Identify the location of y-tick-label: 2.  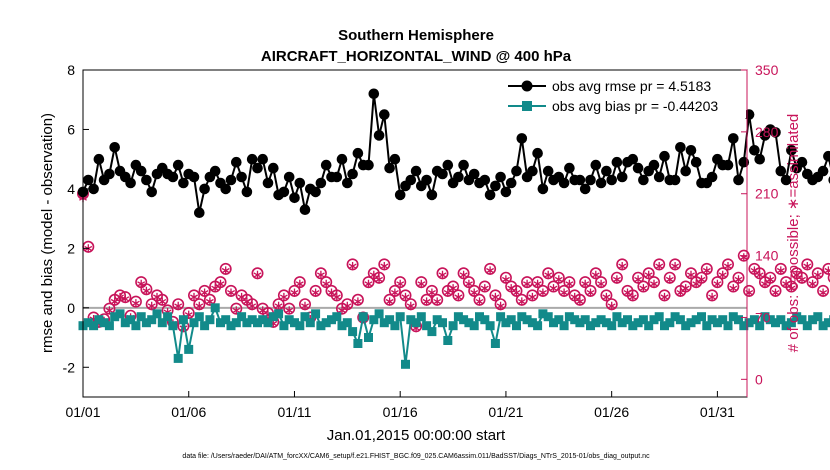
(71, 248).